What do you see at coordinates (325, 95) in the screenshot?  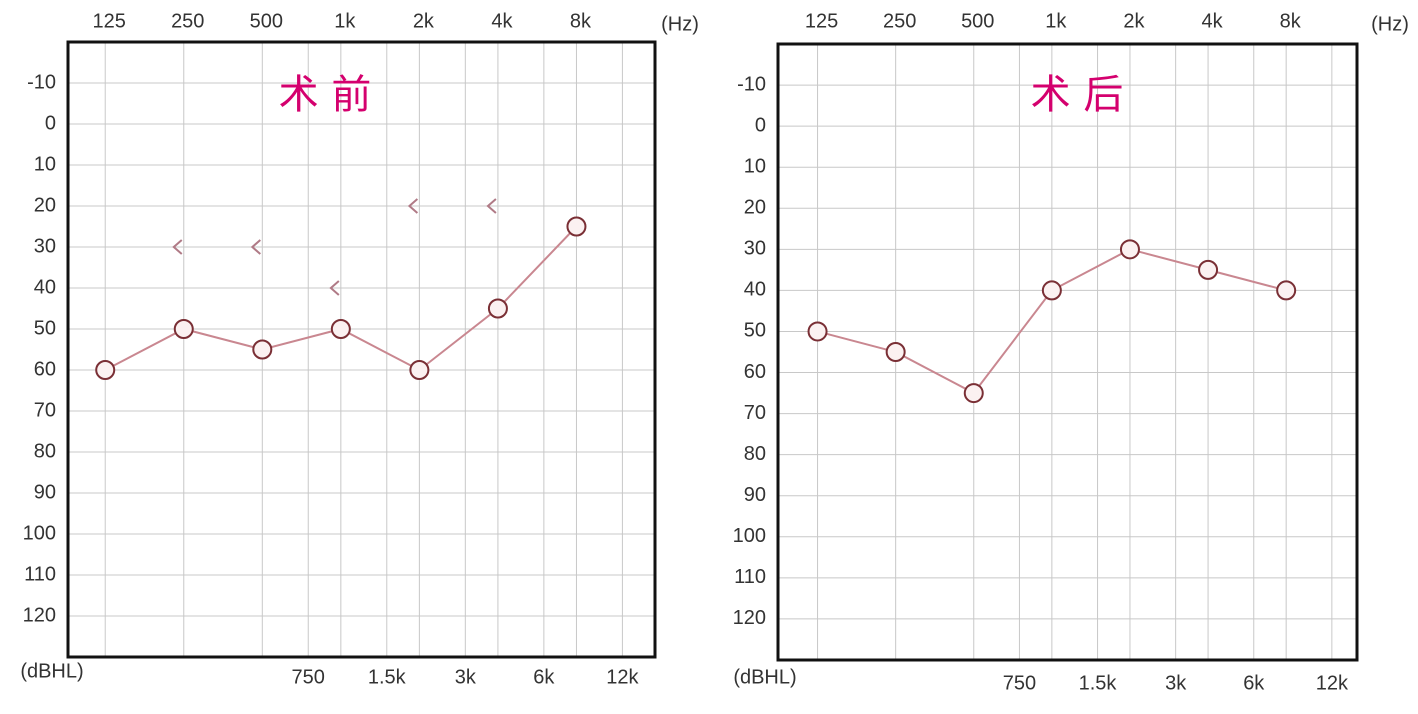 I see `chart-title: 术 前` at bounding box center [325, 95].